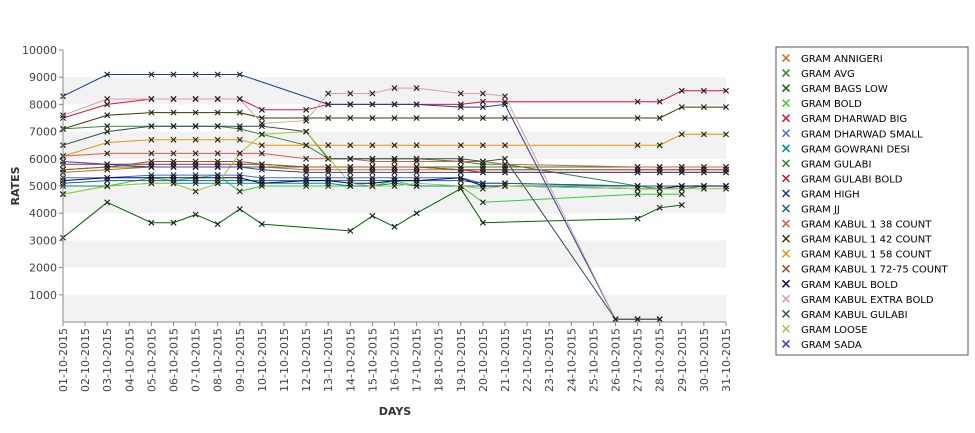 Image resolution: width=975 pixels, height=433 pixels. What do you see at coordinates (505, 360) in the screenshot?
I see `x-tick-label: 21-10-2015` at bounding box center [505, 360].